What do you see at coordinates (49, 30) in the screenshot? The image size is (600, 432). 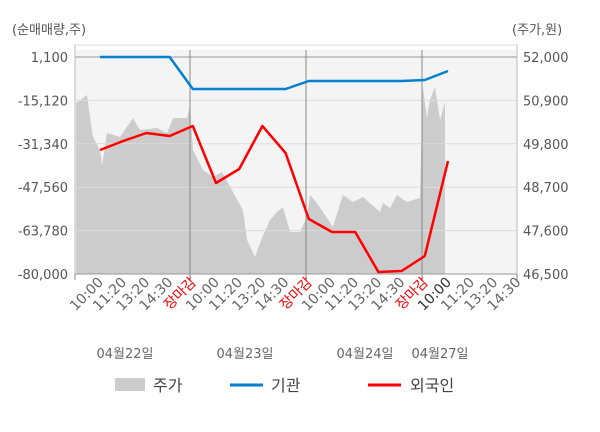 I see `left-axis-unit: (순매매량,주)` at bounding box center [49, 30].